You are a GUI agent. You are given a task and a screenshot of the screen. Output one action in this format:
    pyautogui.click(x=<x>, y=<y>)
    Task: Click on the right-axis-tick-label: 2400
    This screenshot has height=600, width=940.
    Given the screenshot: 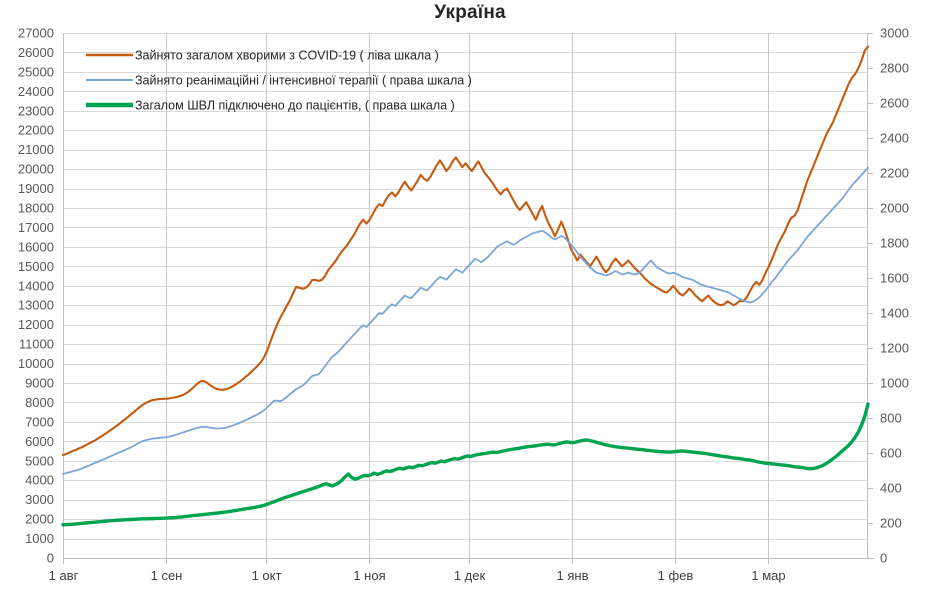 What is the action you would take?
    pyautogui.click(x=894, y=138)
    